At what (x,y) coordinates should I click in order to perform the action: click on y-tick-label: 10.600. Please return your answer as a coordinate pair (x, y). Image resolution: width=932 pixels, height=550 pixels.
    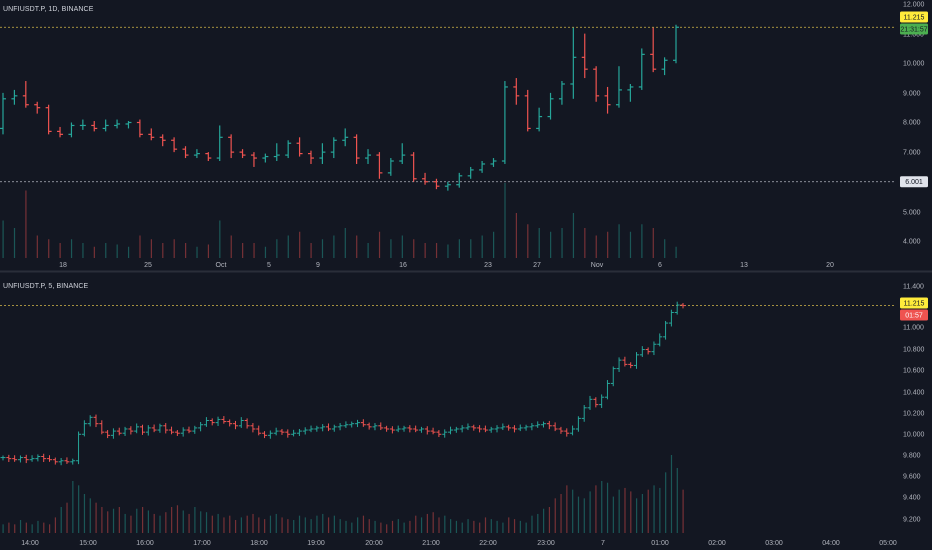
    Looking at the image, I should click on (914, 371).